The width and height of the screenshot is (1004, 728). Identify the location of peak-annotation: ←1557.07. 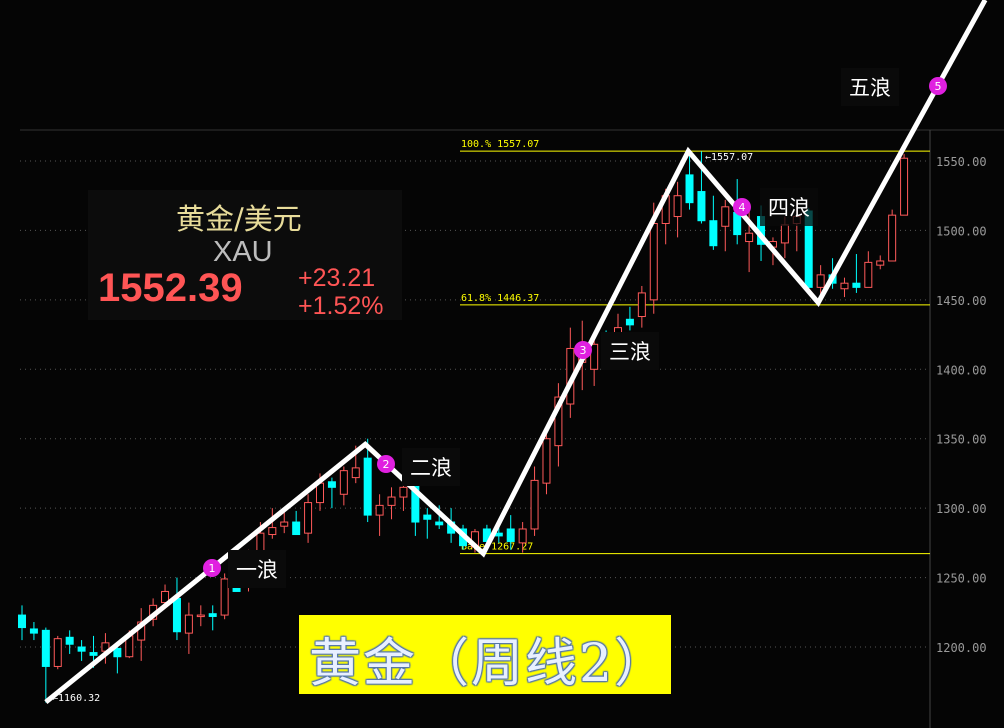
(729, 157).